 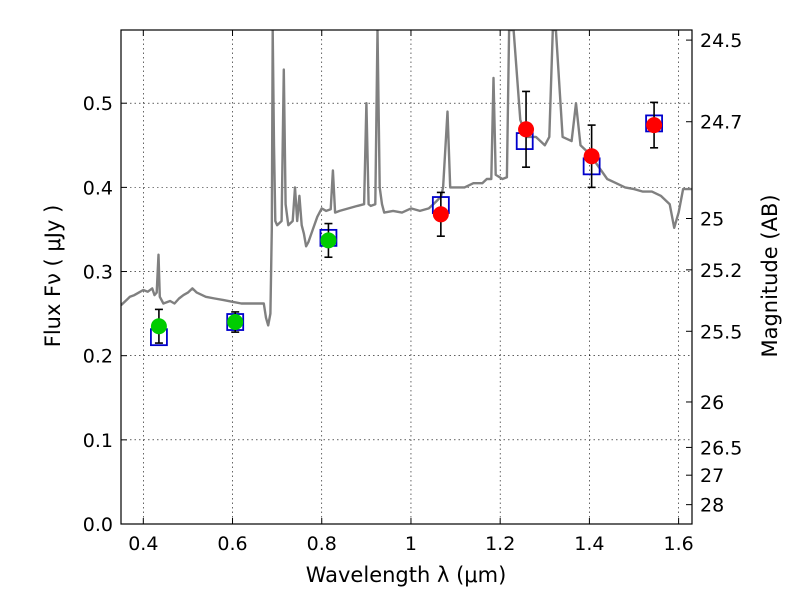 What do you see at coordinates (589, 544) in the screenshot?
I see `x-tick-label: 1.4` at bounding box center [589, 544].